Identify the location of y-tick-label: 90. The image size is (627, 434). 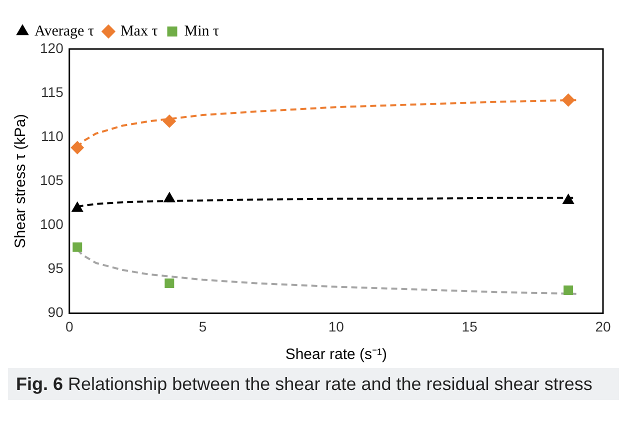
(56, 312).